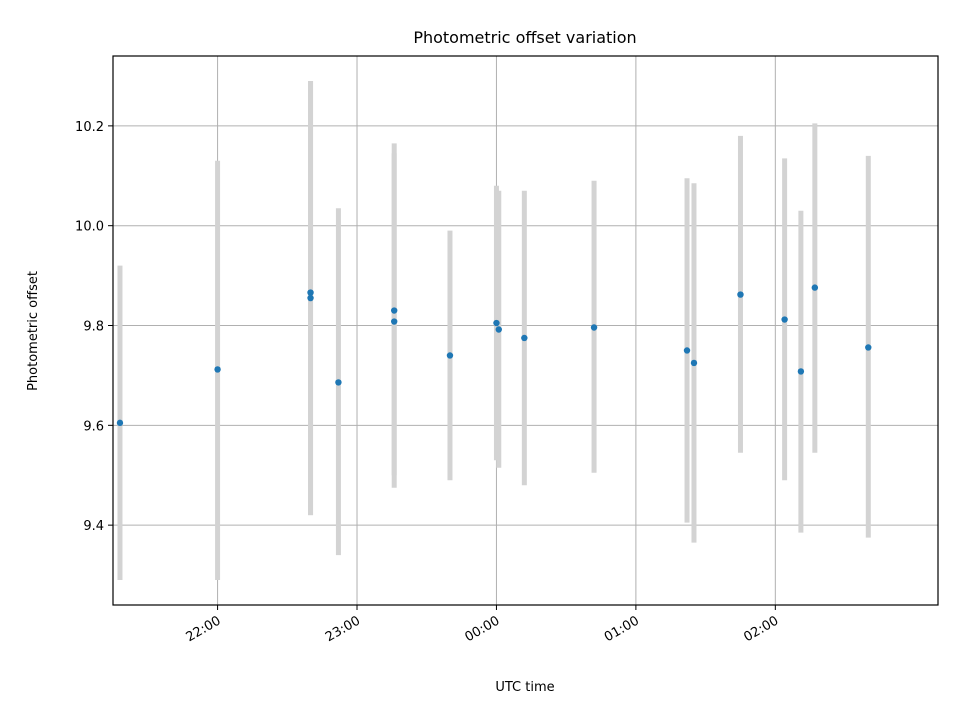 The width and height of the screenshot is (960, 720). Describe the element at coordinates (93, 426) in the screenshot. I see `y-tick-label: 9.6` at that location.